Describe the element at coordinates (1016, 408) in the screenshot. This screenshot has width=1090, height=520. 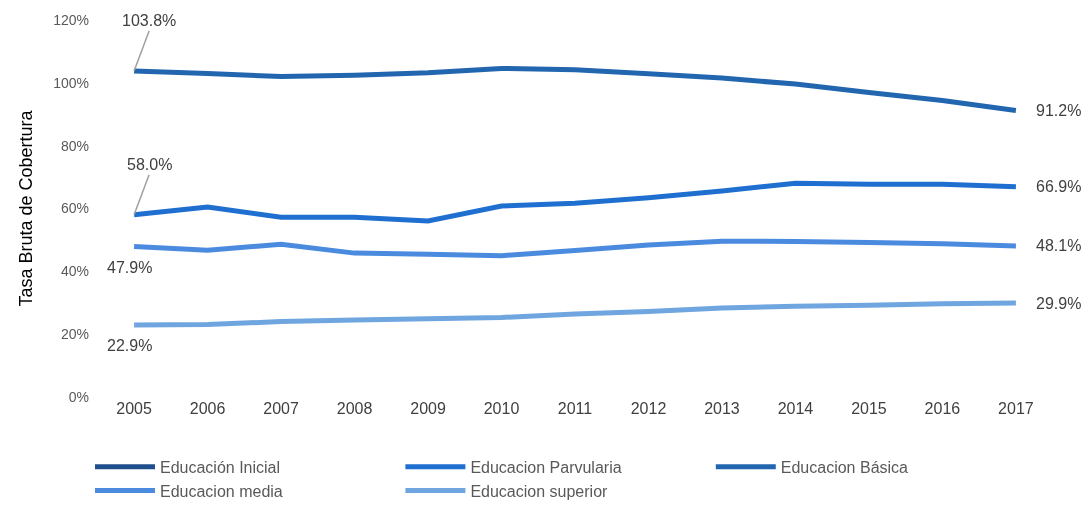
I see `x-tick-label: 2017` at that location.